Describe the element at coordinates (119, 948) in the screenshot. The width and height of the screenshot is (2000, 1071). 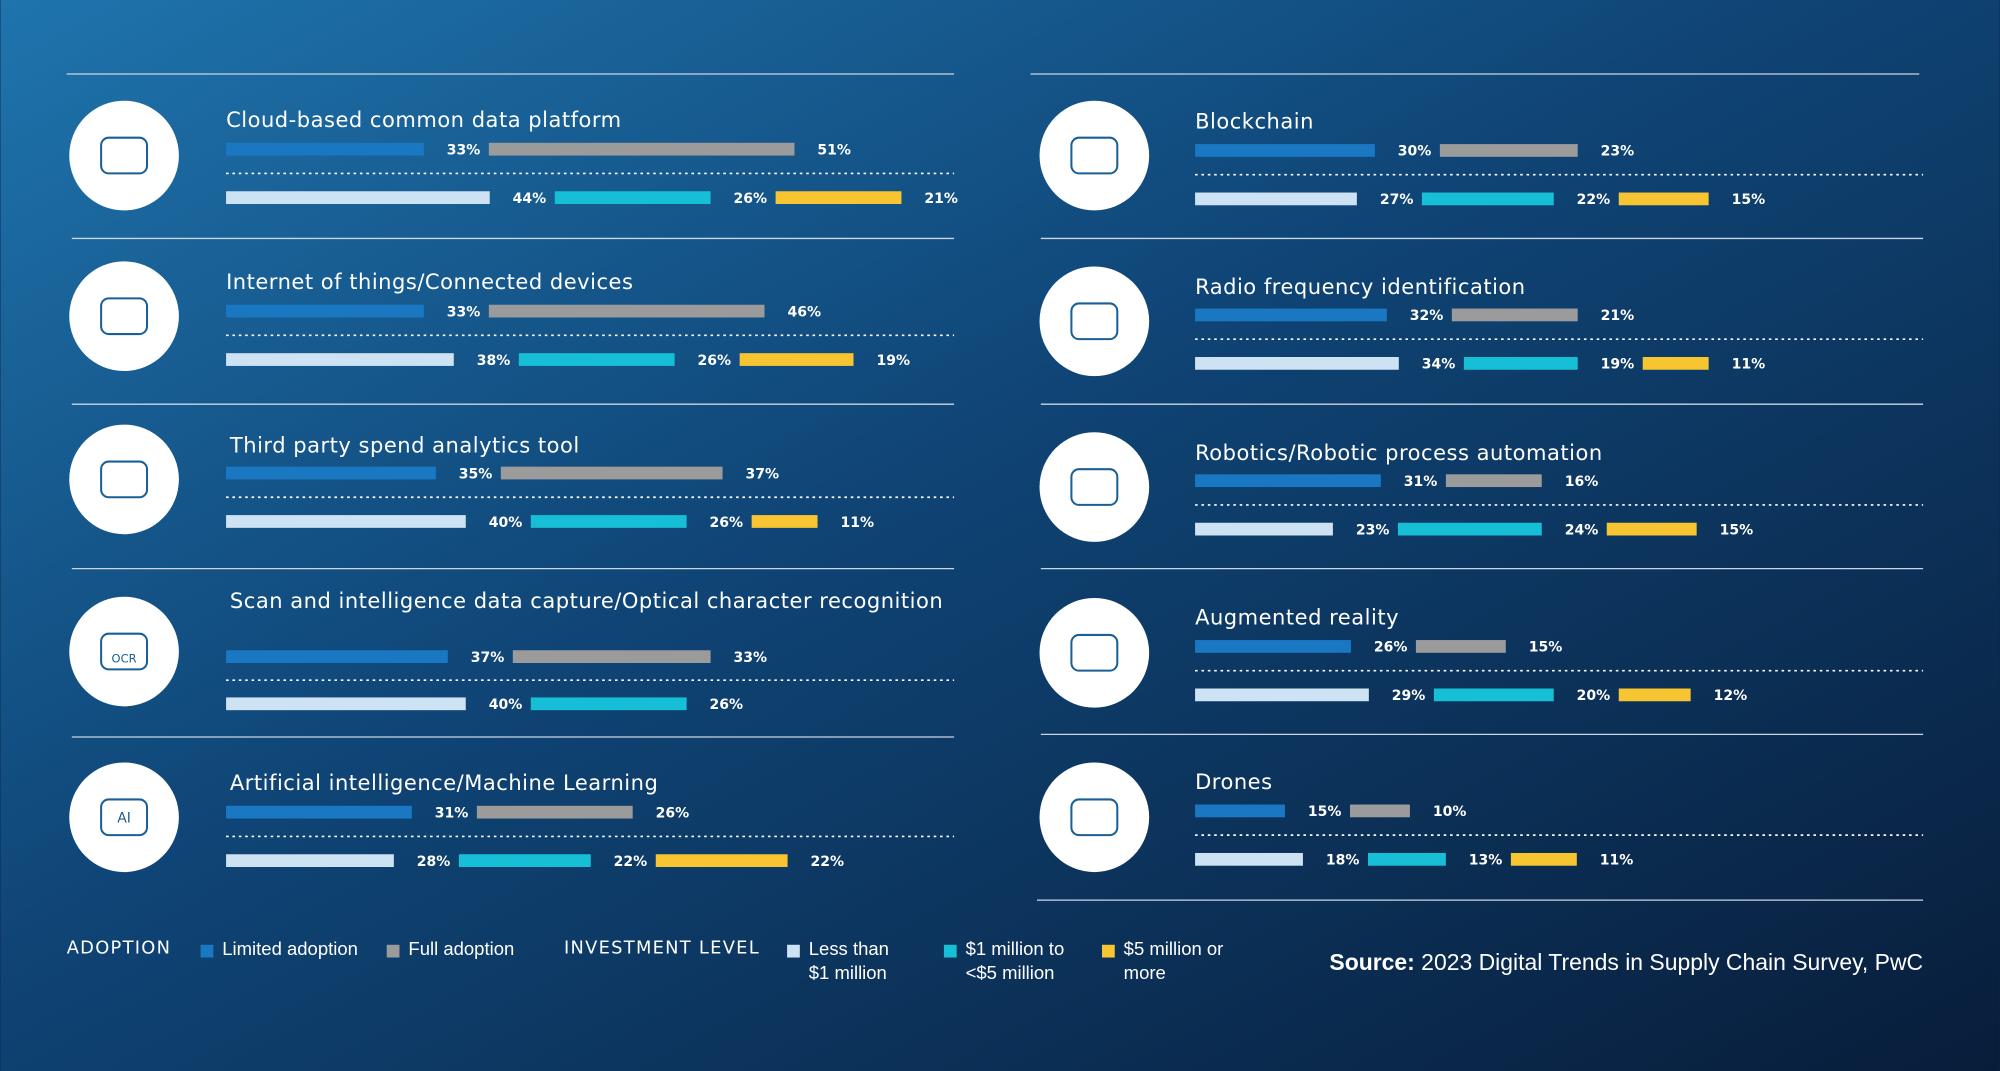
I see `legend-group-title: ADOPTION` at that location.